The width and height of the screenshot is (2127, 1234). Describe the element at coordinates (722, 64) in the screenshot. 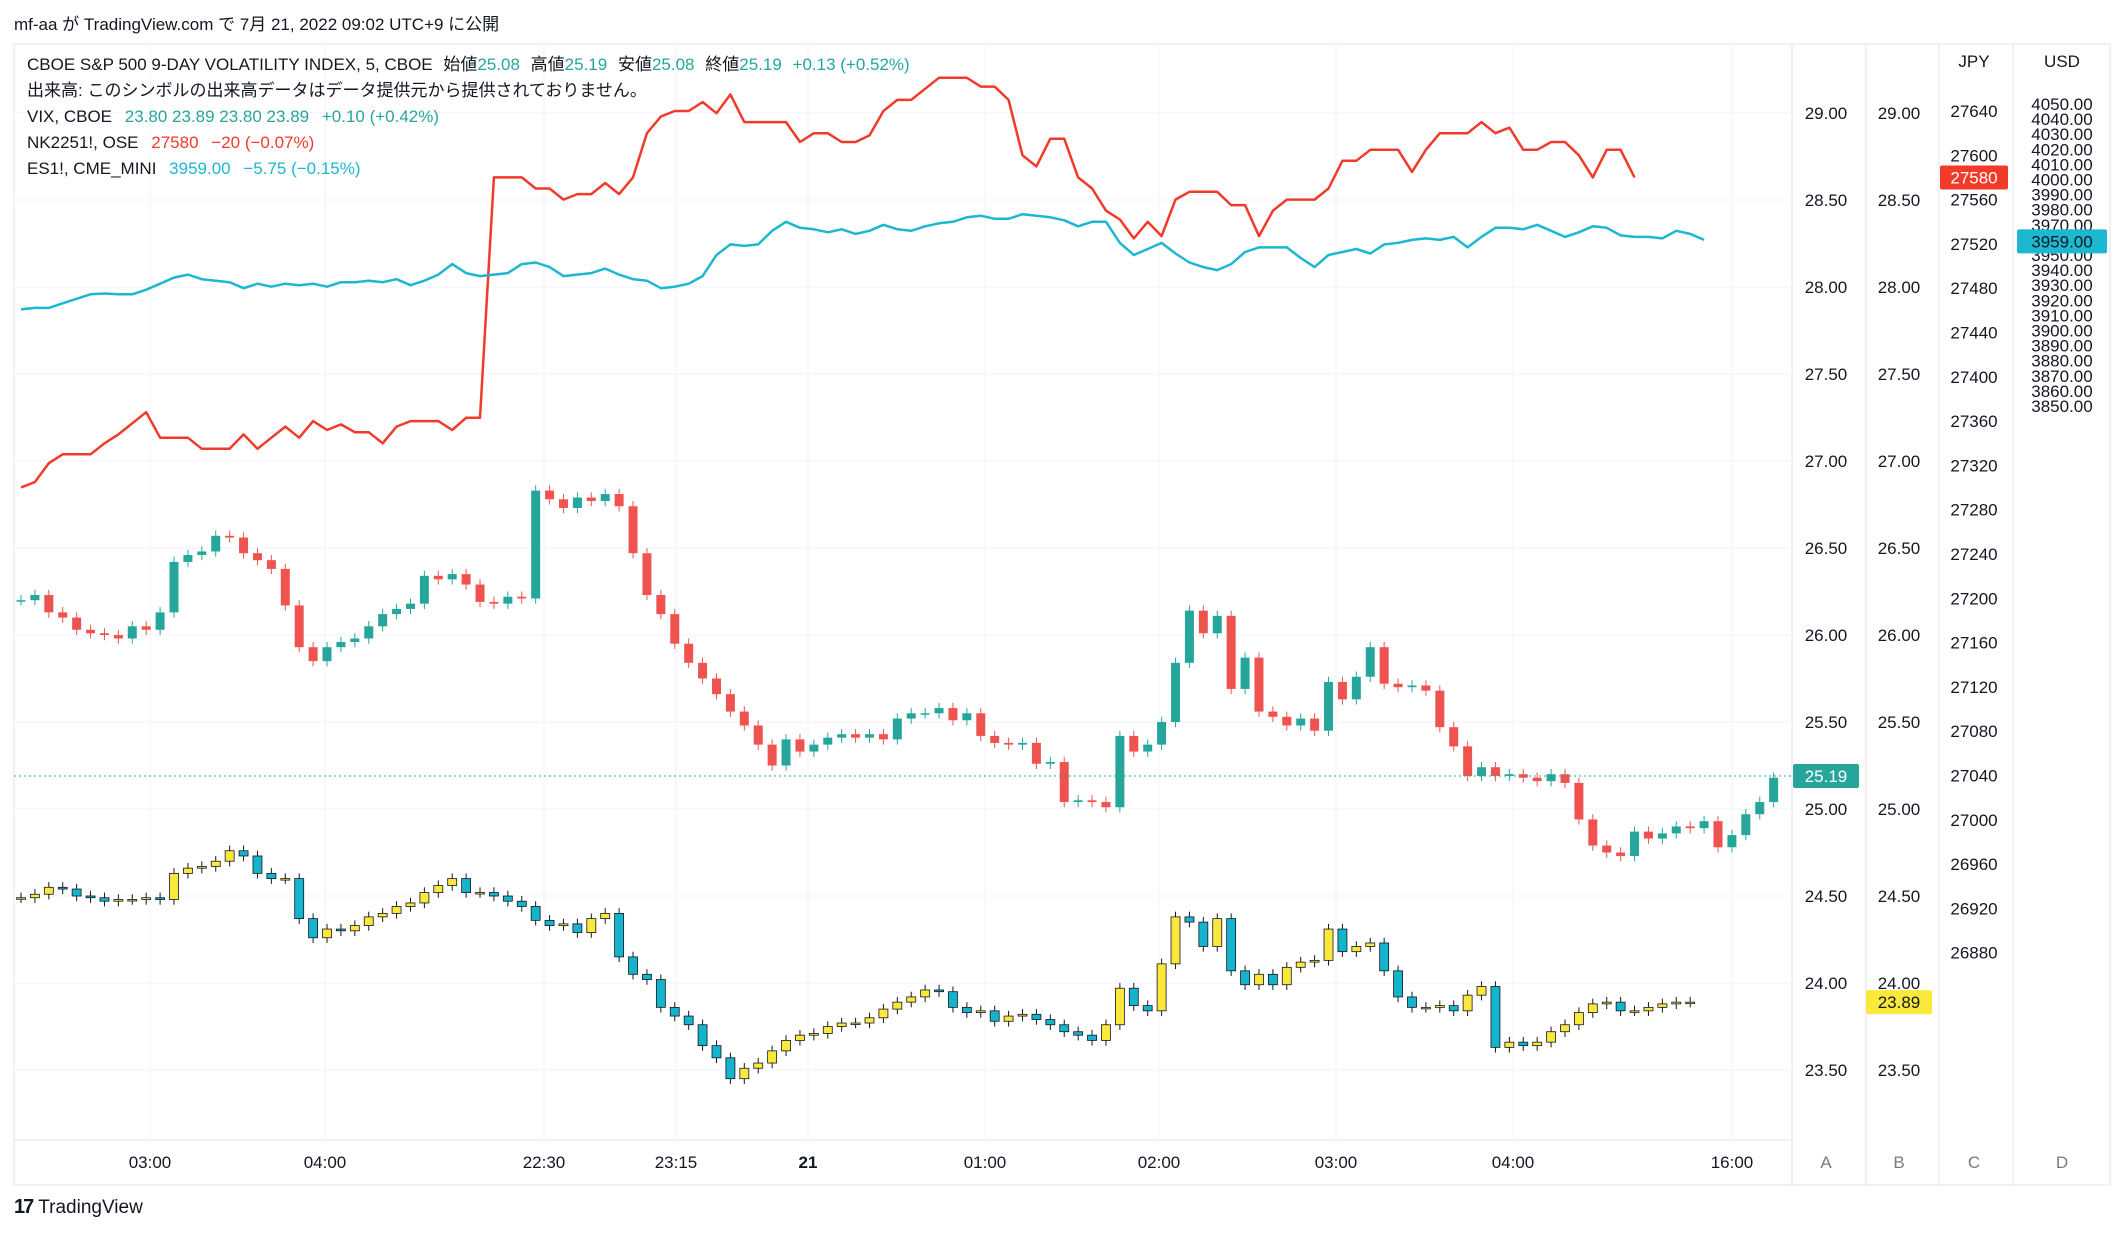

I see `legend-close-label: 終値` at that location.